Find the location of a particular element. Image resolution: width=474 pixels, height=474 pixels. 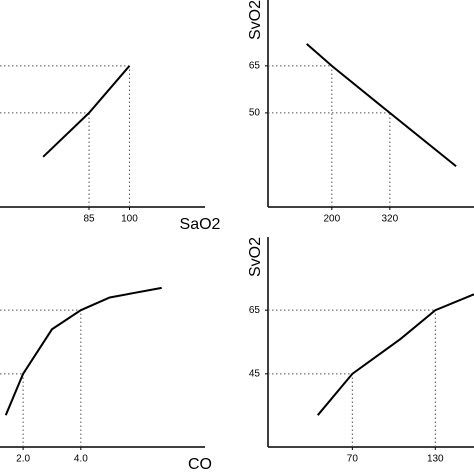

x-tick-label: 100 is located at coordinates (129, 219).